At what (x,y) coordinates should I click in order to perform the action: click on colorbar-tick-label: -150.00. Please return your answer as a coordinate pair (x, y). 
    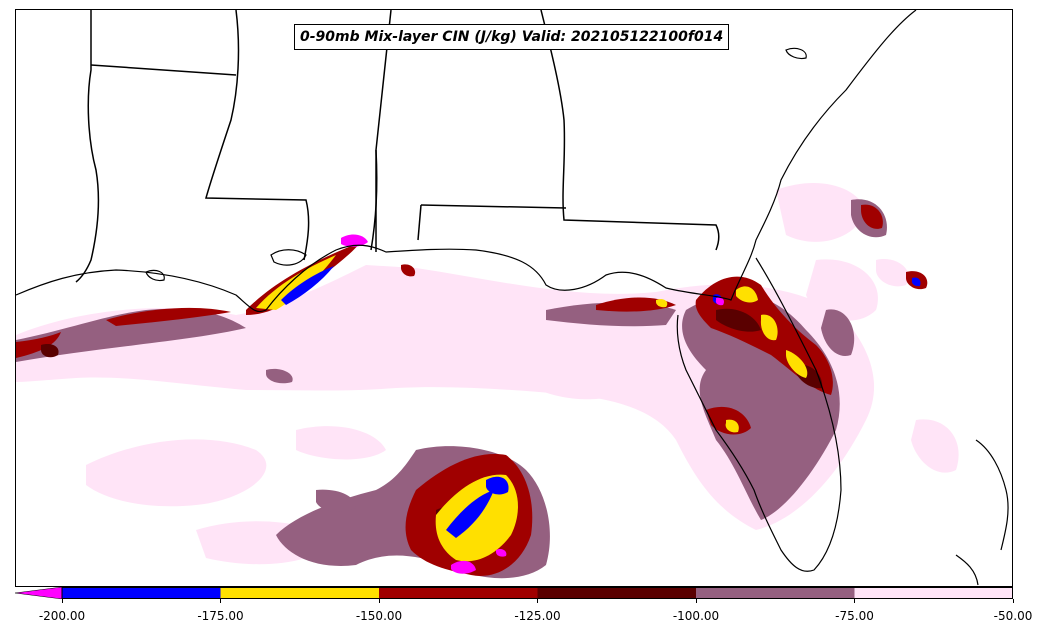
    Looking at the image, I should click on (379, 616).